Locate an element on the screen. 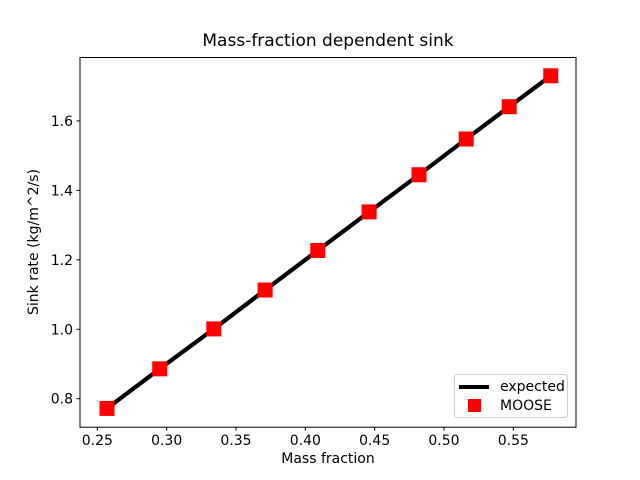  x-tick-label: 0.50 is located at coordinates (443, 441).